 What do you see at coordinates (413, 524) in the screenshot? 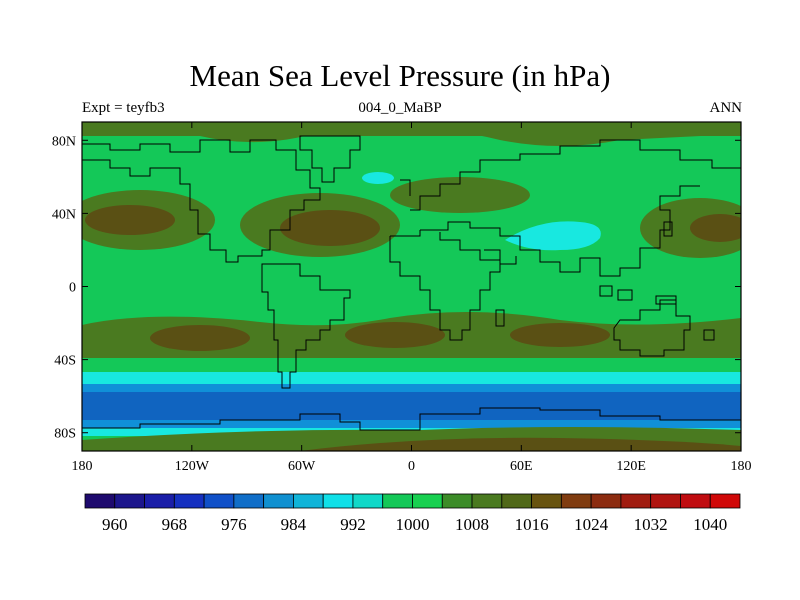
I see `colorbar-label: 1000` at bounding box center [413, 524].